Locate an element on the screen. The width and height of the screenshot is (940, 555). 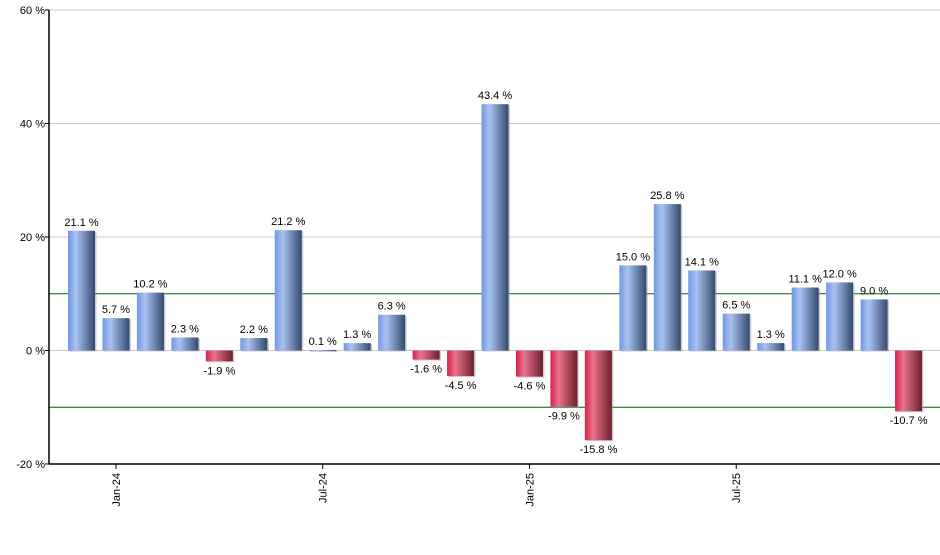
data-label: 43.4 % is located at coordinates (495, 96).